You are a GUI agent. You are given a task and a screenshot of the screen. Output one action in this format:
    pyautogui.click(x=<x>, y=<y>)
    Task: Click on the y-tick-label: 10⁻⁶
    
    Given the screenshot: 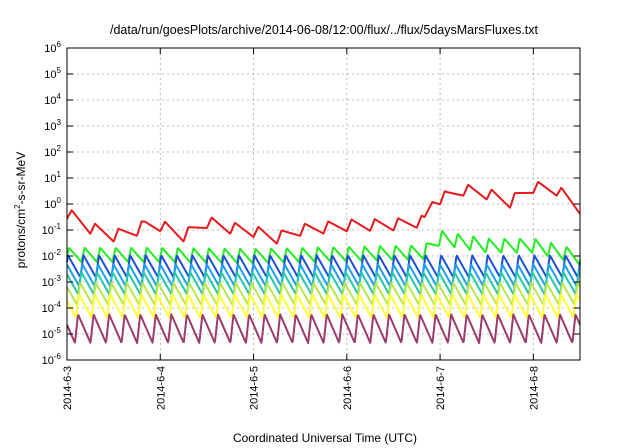 What is the action you would take?
    pyautogui.click(x=52, y=359)
    